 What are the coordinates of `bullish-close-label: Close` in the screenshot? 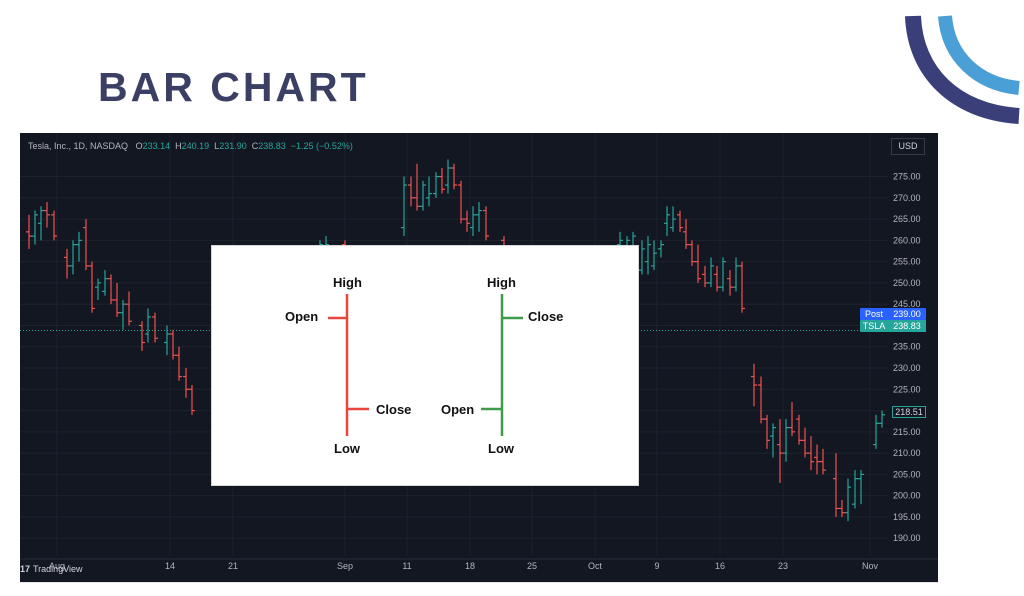 It's located at (546, 316).